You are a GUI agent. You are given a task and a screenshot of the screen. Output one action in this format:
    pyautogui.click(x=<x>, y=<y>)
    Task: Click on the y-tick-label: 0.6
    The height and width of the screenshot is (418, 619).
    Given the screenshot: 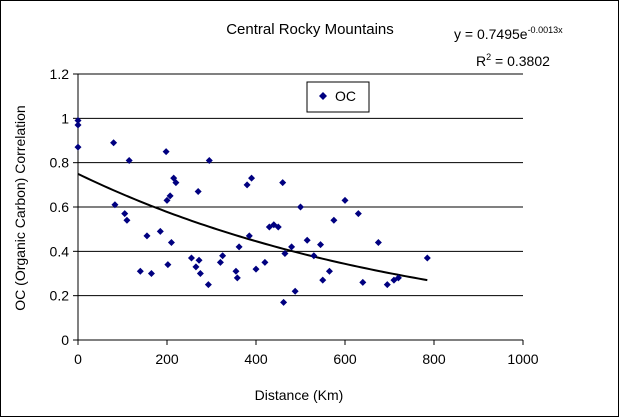 What is the action you would take?
    pyautogui.click(x=60, y=207)
    